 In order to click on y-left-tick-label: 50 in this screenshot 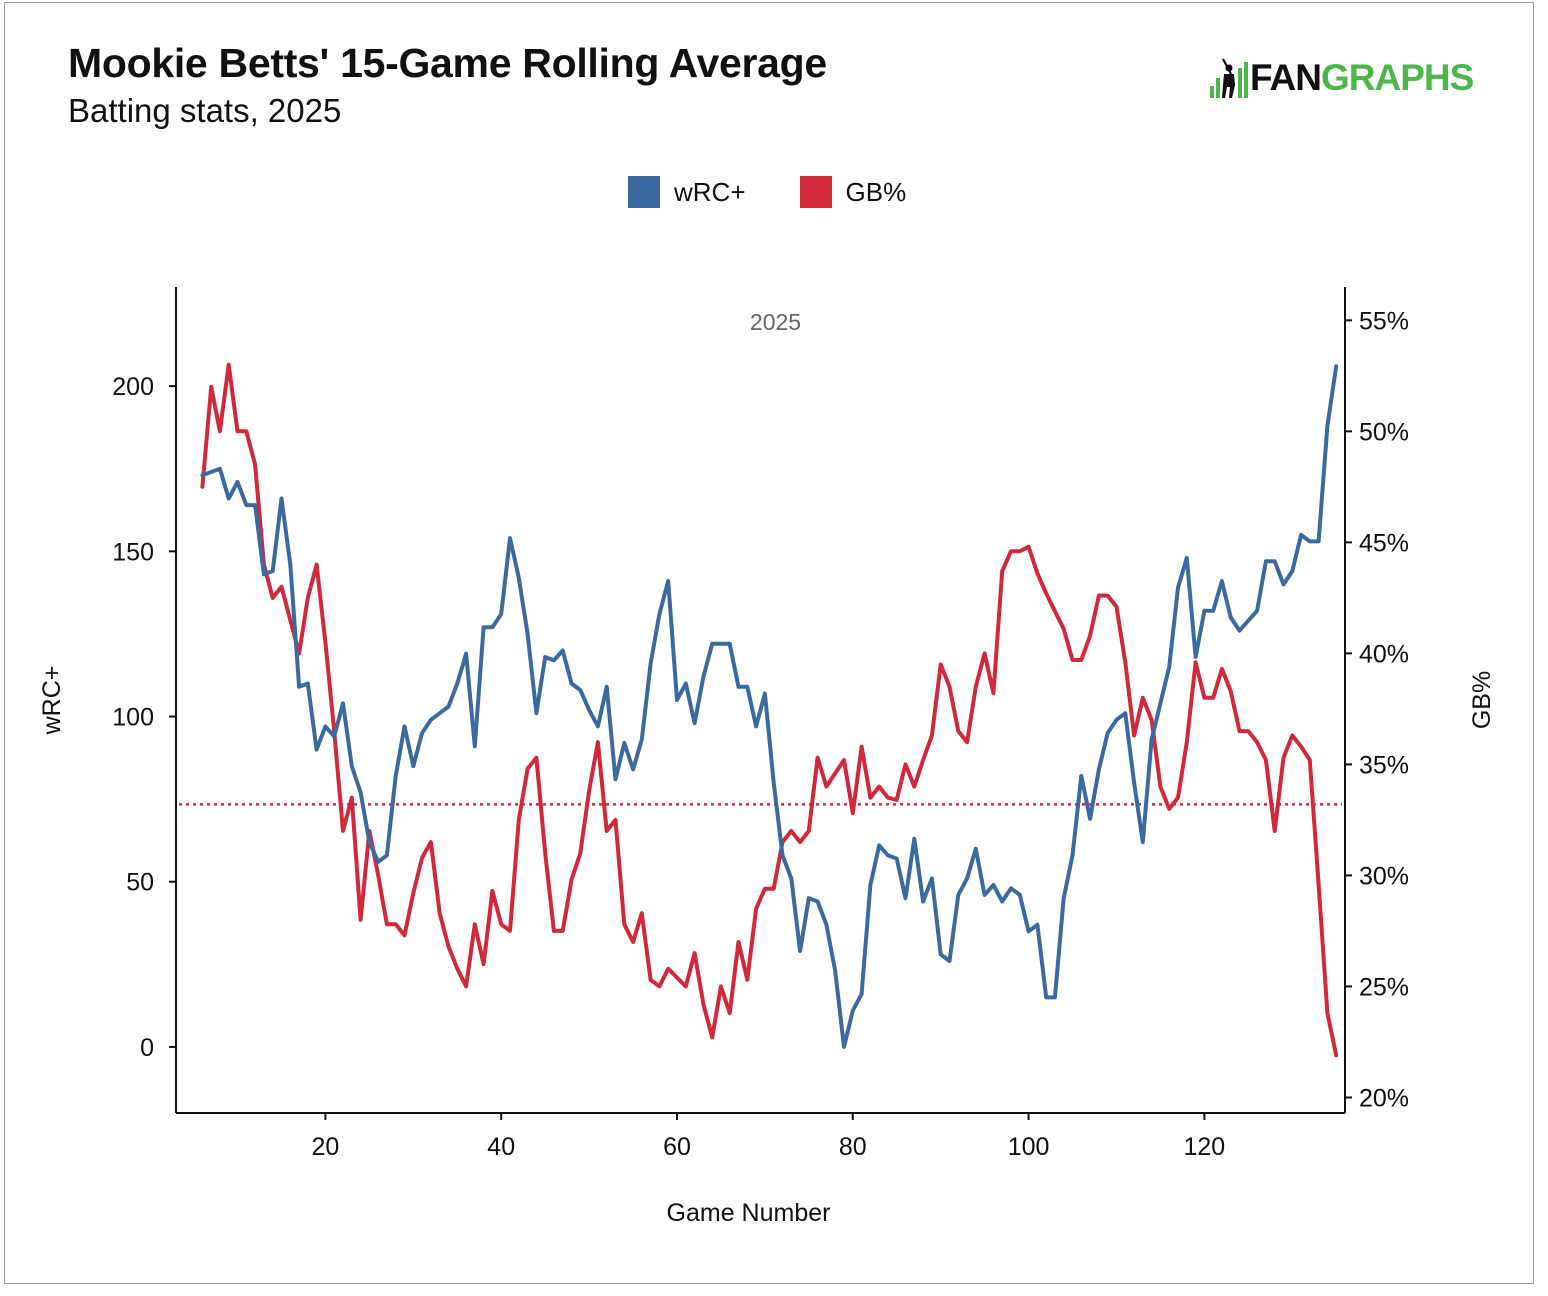, I will do `click(140, 883)`.